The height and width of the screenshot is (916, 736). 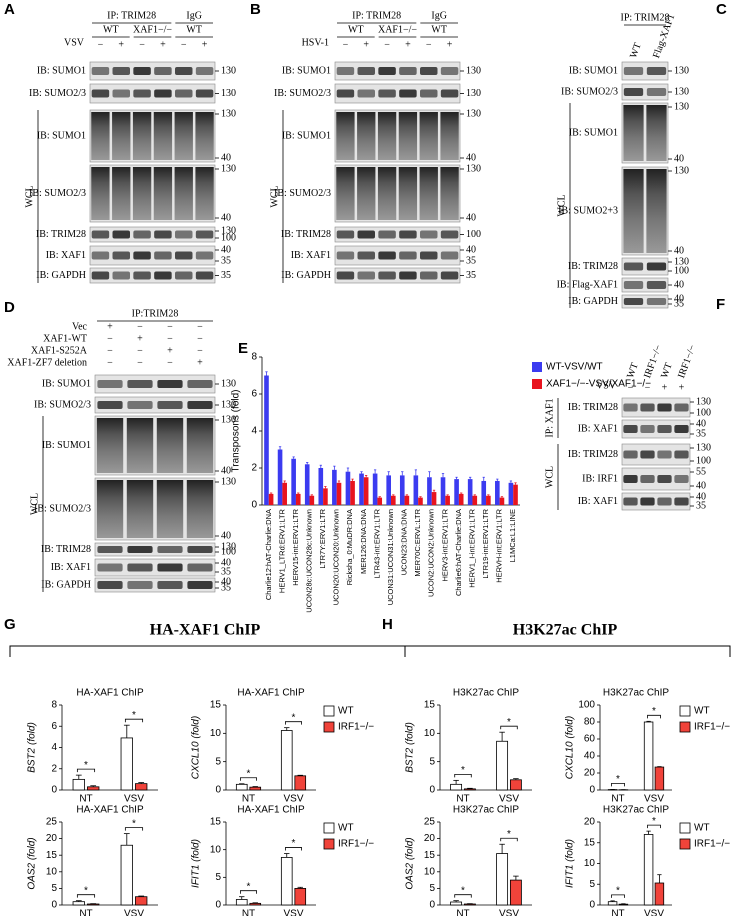 What do you see at coordinates (349, 547) in the screenshot?
I see `x-tick-label: Ricksha_0:MuDR:DNA` at bounding box center [349, 547].